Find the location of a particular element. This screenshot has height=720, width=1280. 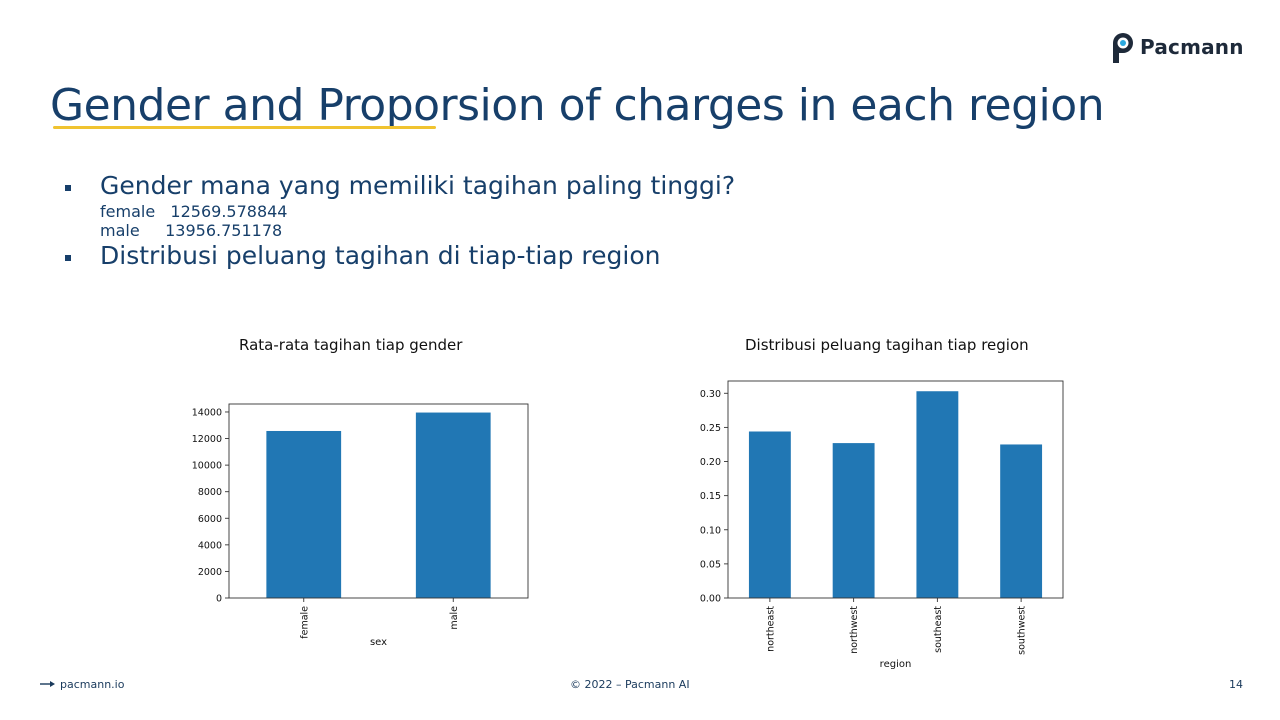

brand-logo: Pacmann is located at coordinates (1177, 47).